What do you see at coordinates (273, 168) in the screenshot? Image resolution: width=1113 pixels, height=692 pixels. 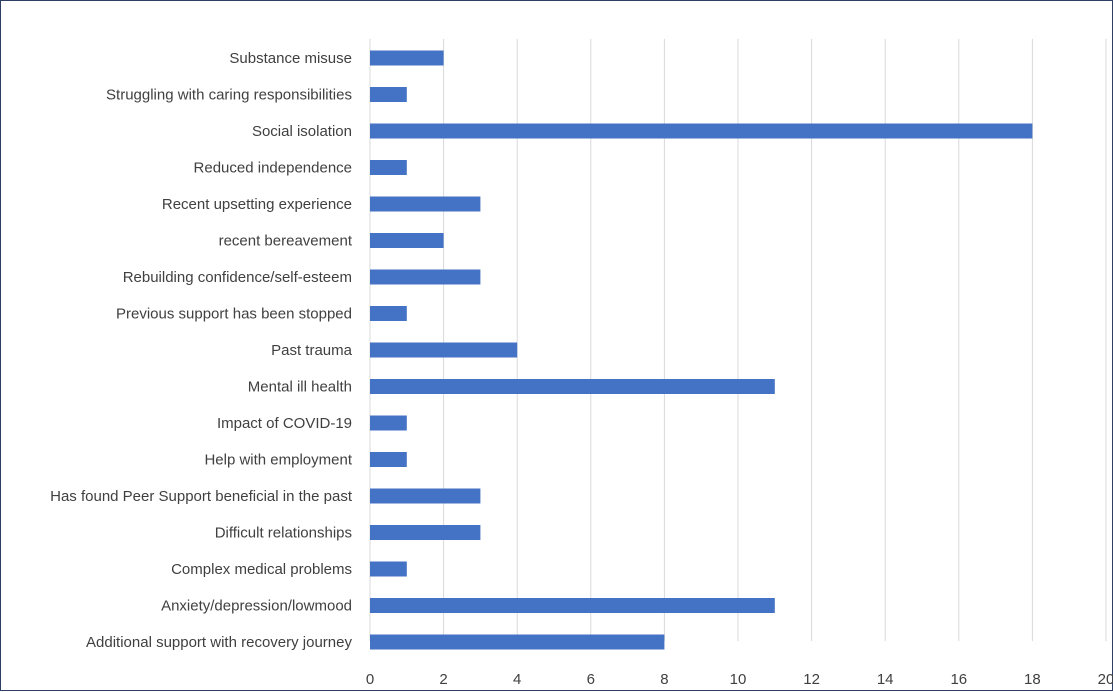 I see `category-label: Reduced independence` at bounding box center [273, 168].